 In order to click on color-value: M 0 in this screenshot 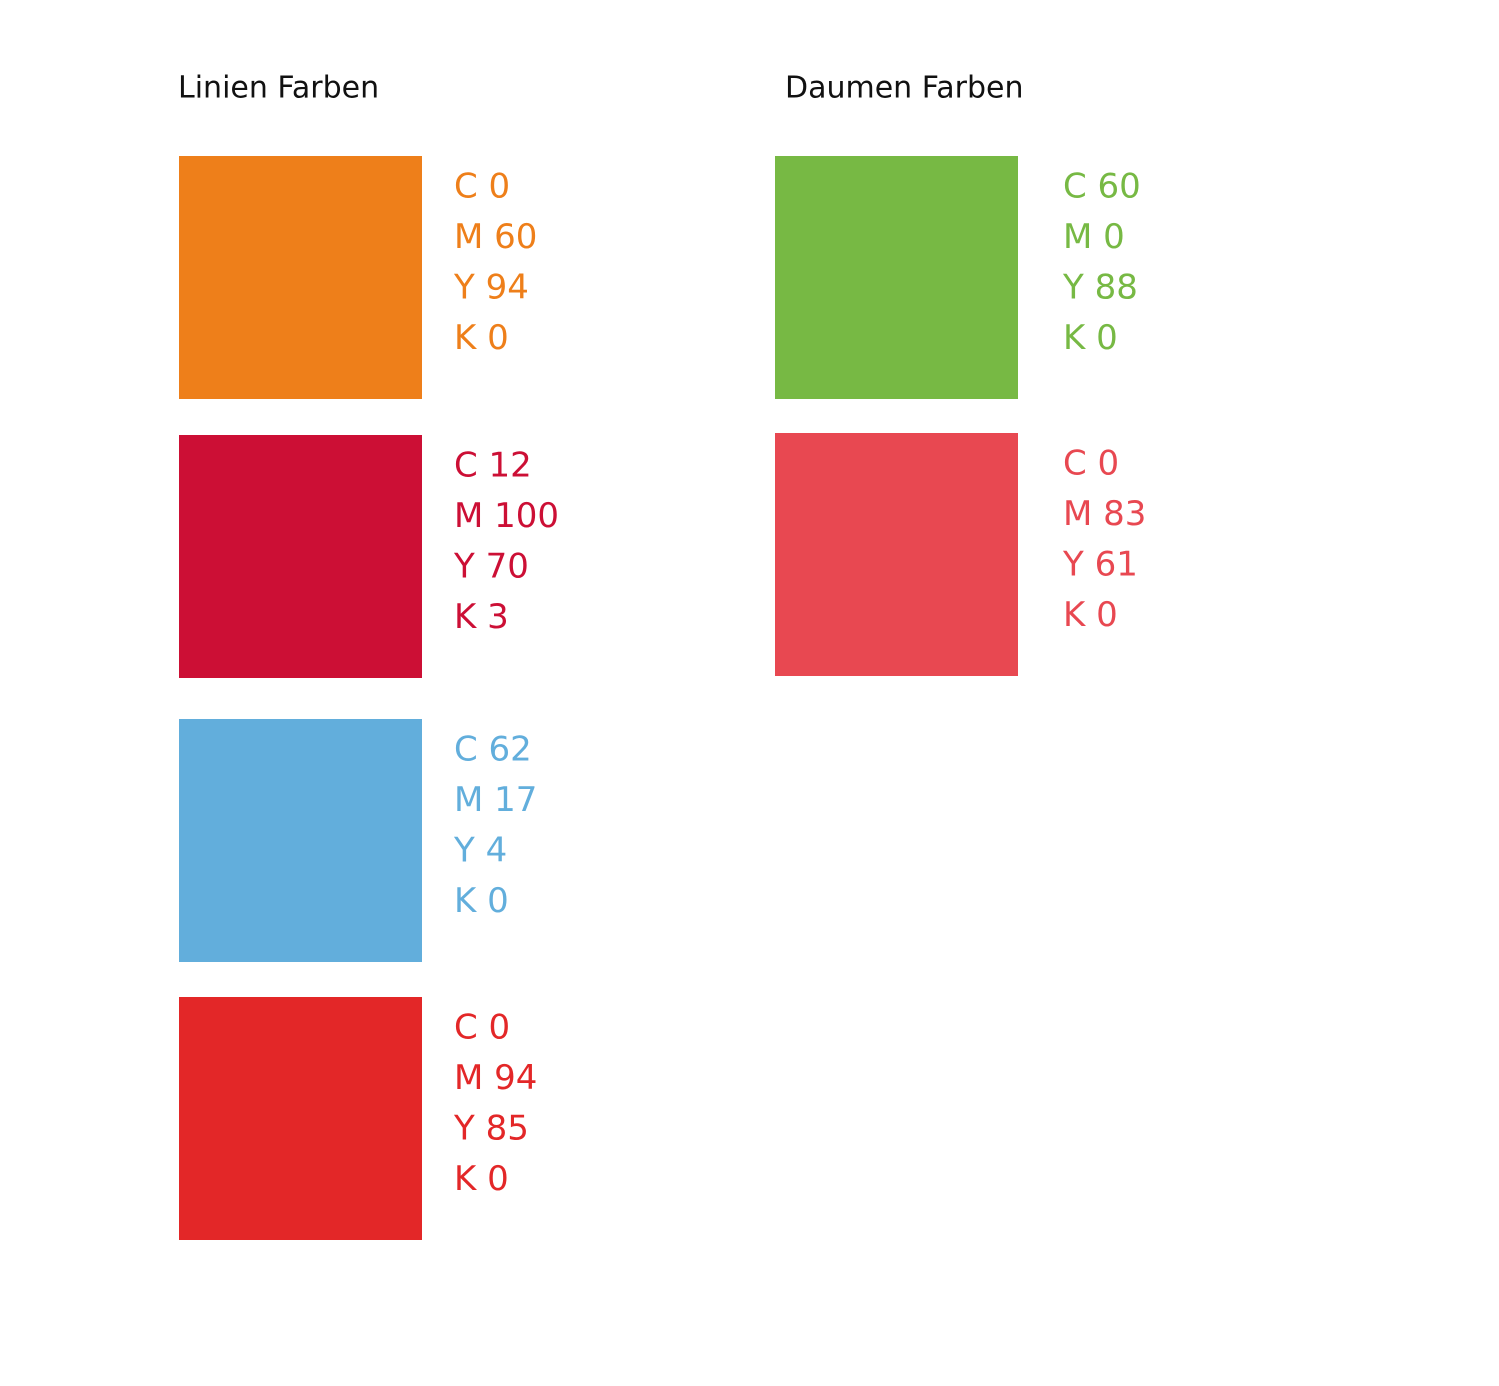, I will do `click(1094, 237)`.